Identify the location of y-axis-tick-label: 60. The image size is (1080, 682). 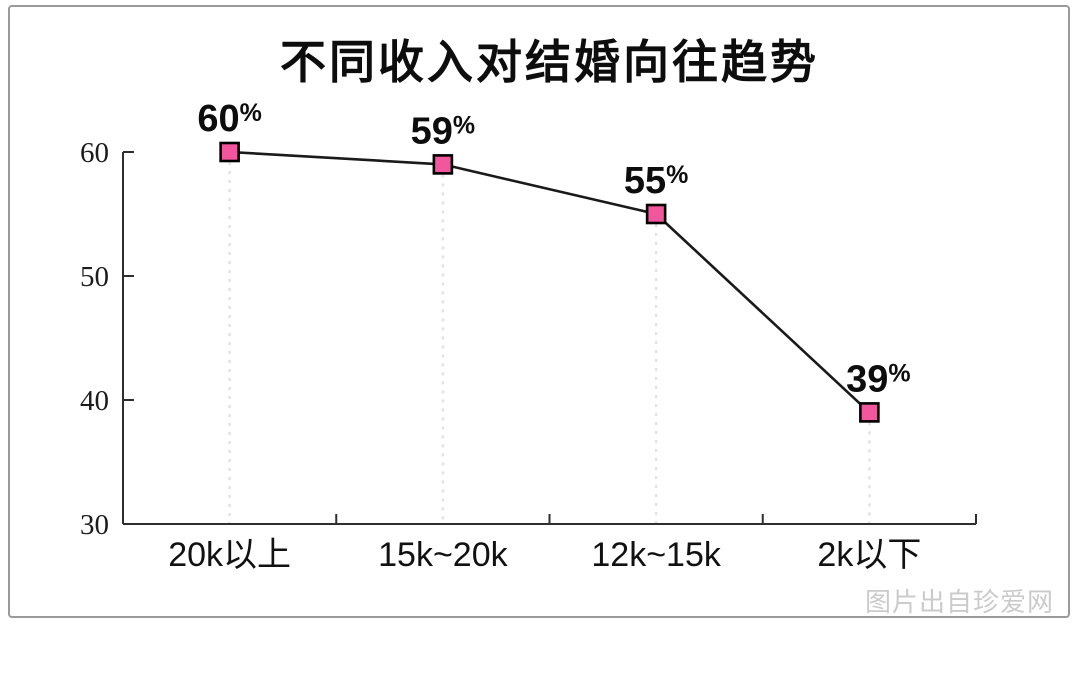
(94, 153).